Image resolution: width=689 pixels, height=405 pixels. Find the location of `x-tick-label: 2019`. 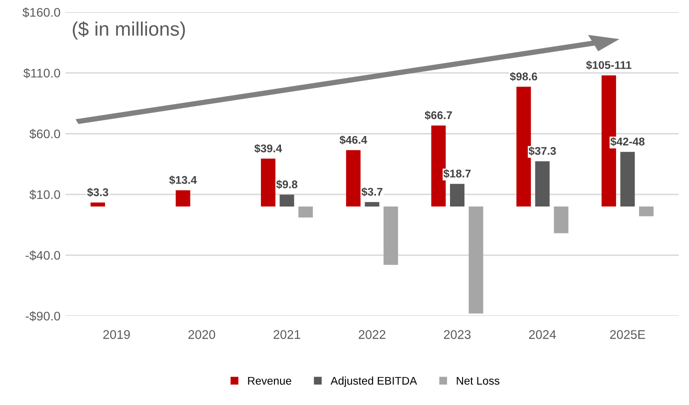

x-tick-label: 2019 is located at coordinates (116, 334).